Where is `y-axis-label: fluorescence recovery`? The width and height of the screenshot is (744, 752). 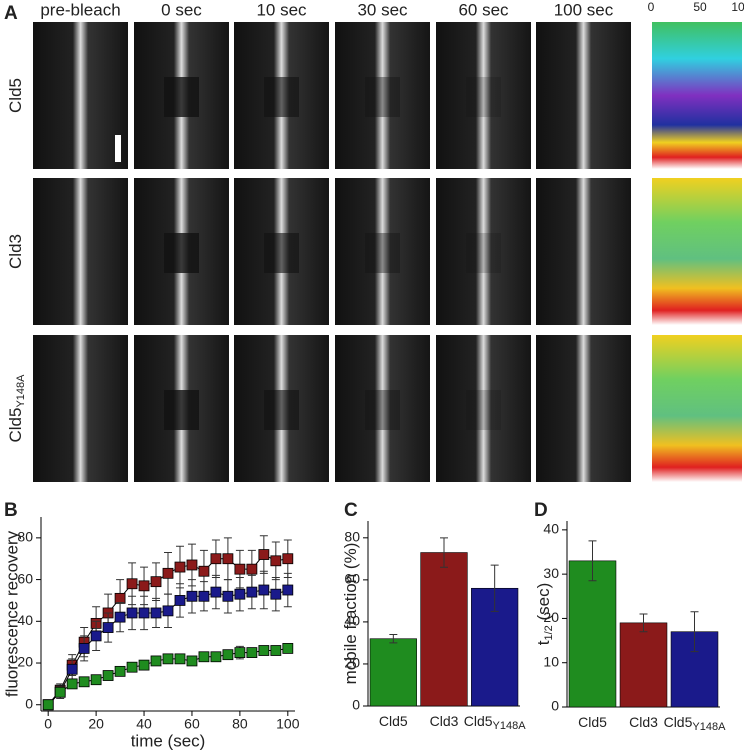 y-axis-label: fluorescence recovery is located at coordinates (11, 613).